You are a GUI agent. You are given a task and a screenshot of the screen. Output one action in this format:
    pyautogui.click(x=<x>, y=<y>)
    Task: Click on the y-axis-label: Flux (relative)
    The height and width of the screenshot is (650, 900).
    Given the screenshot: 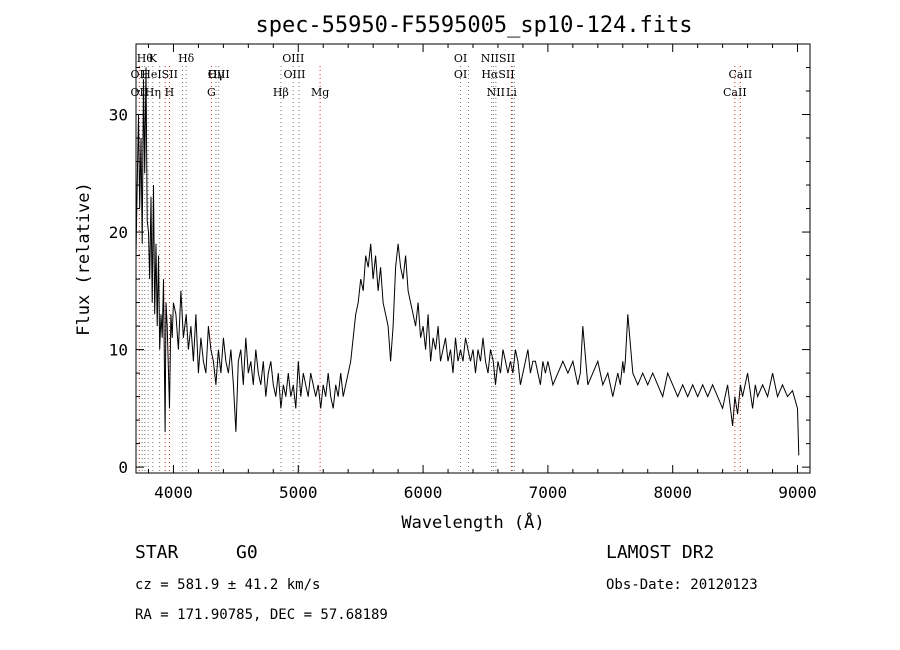 What is the action you would take?
    pyautogui.click(x=84, y=259)
    